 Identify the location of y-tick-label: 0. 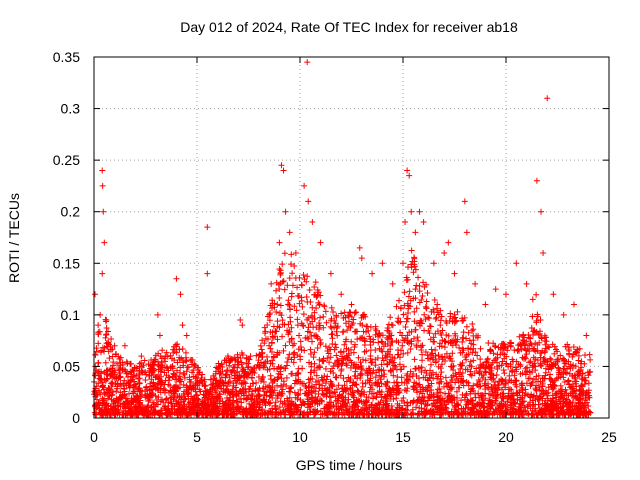
(76, 418).